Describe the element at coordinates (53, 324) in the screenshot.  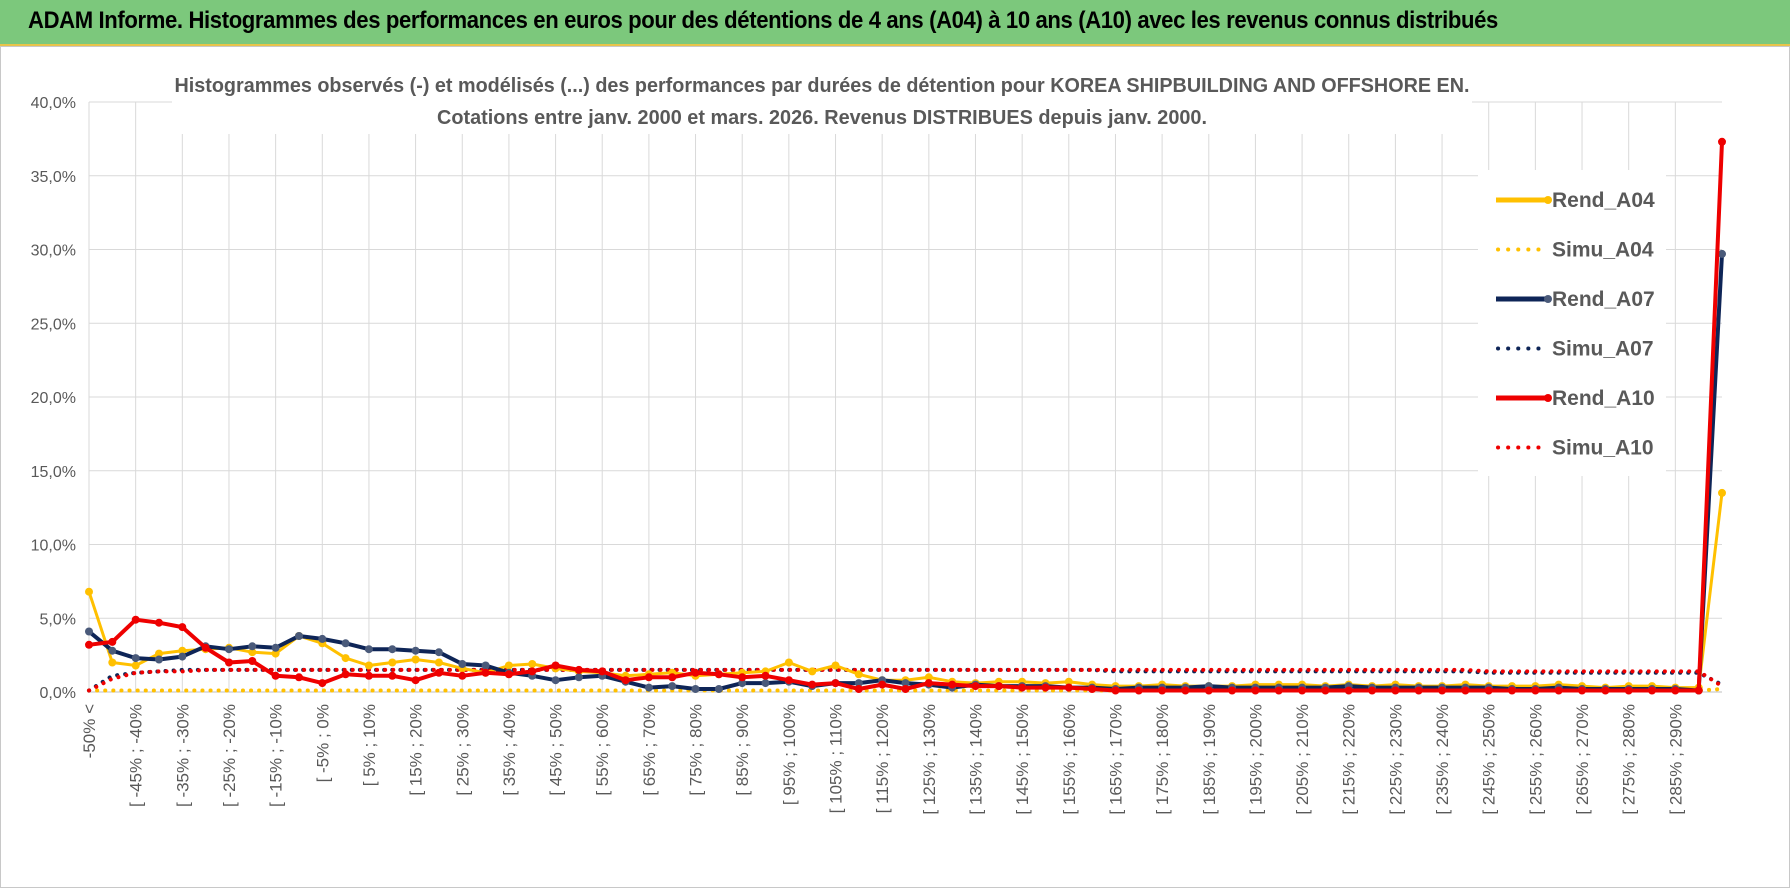
I see `y-tick-label: 25,0%` at that location.